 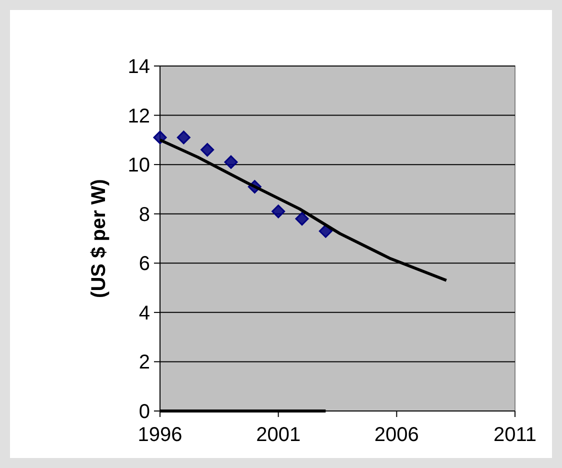 I want to click on x-tick-label: 2011, so click(x=515, y=435).